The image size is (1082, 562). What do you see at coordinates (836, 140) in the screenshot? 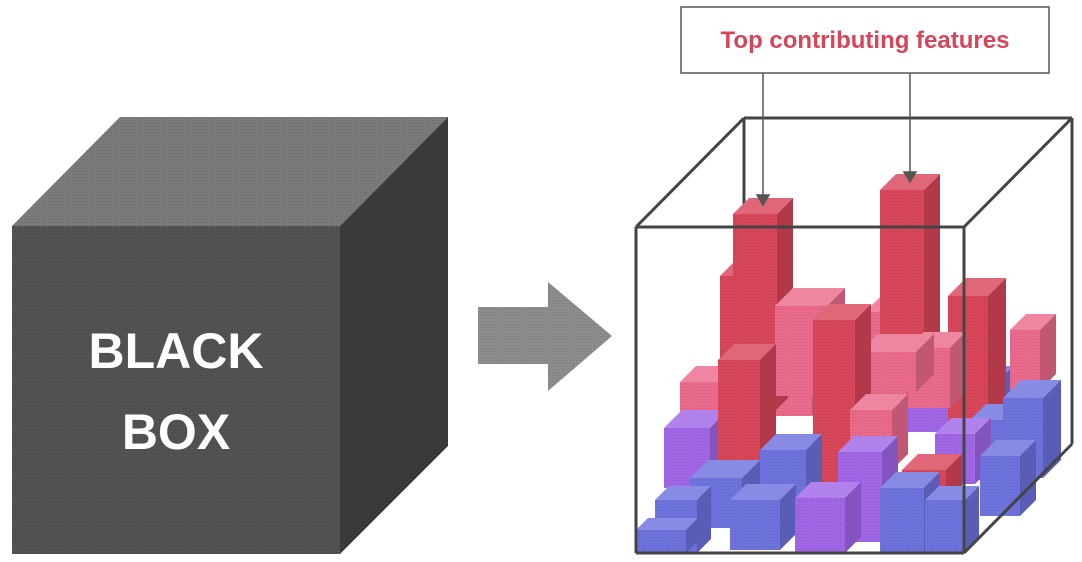
I see `callout-pointers` at bounding box center [836, 140].